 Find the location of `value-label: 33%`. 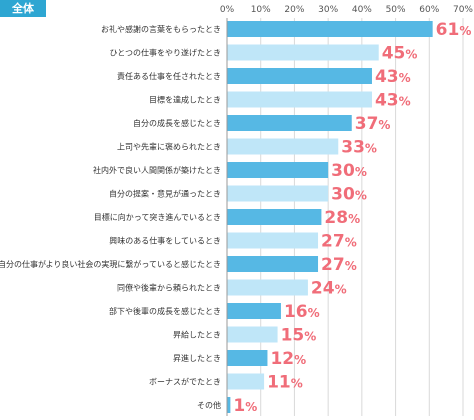

value-label: 33% is located at coordinates (359, 148).